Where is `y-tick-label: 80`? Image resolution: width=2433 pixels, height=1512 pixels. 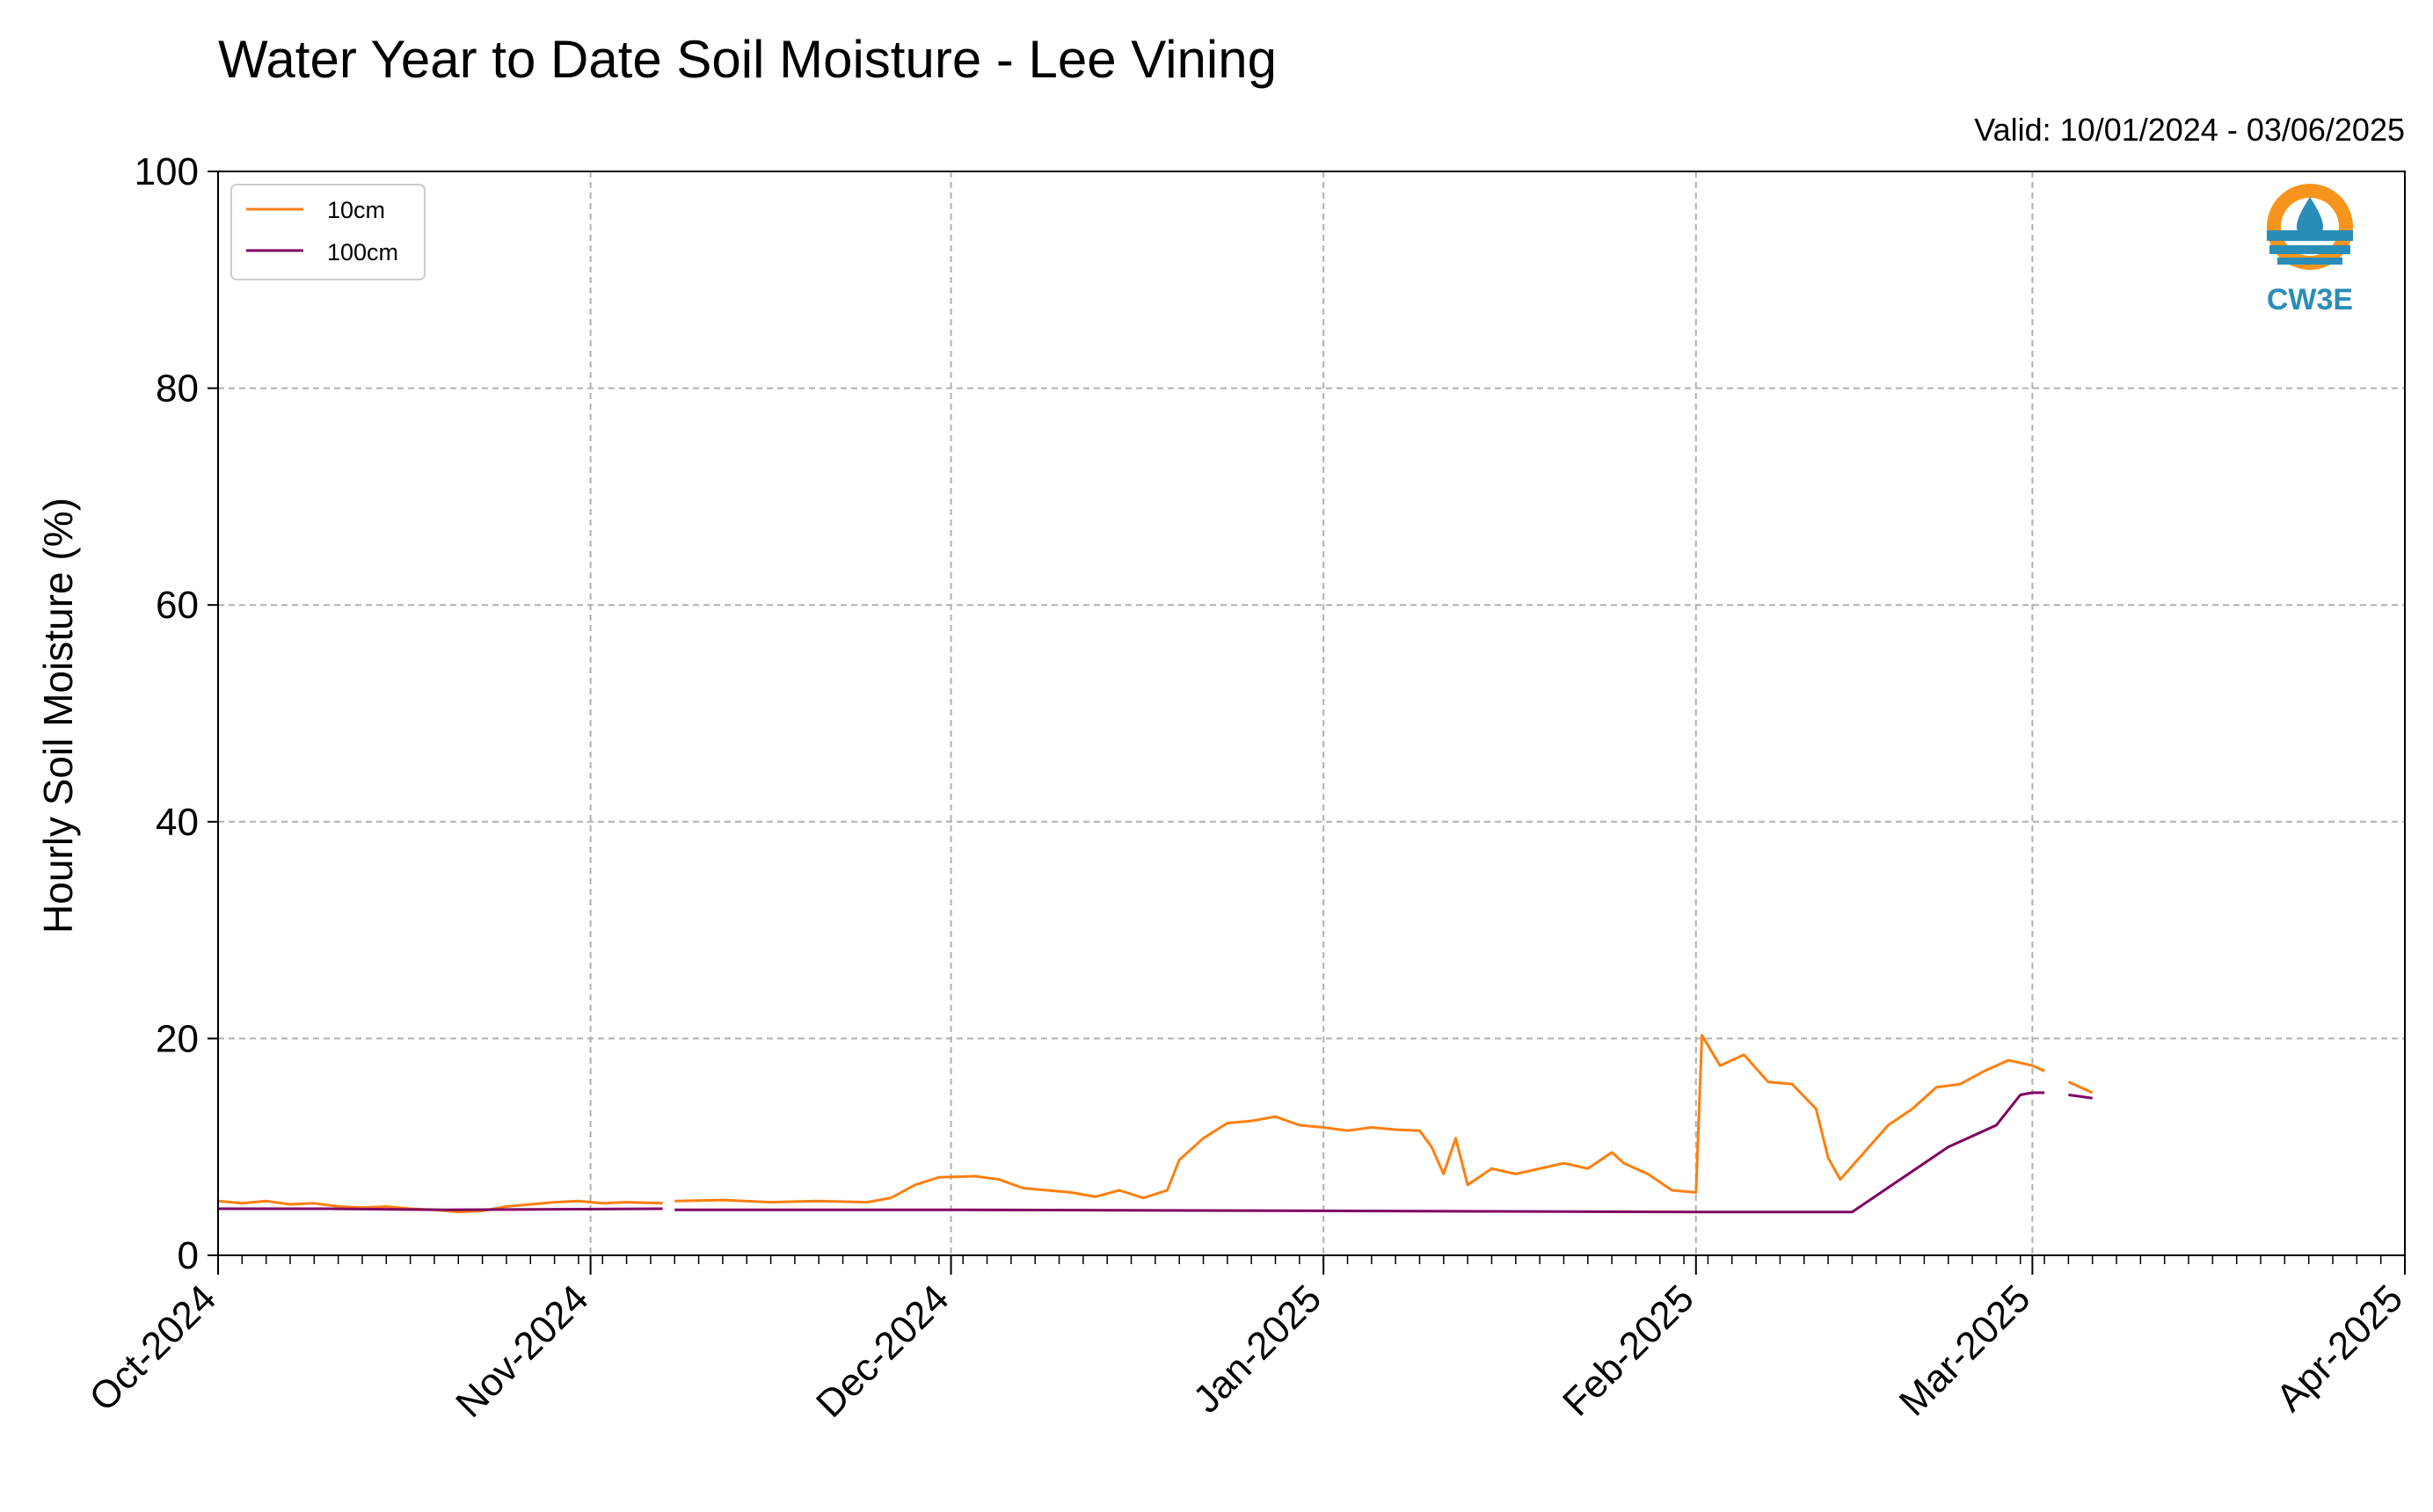 y-tick-label: 80 is located at coordinates (177, 389).